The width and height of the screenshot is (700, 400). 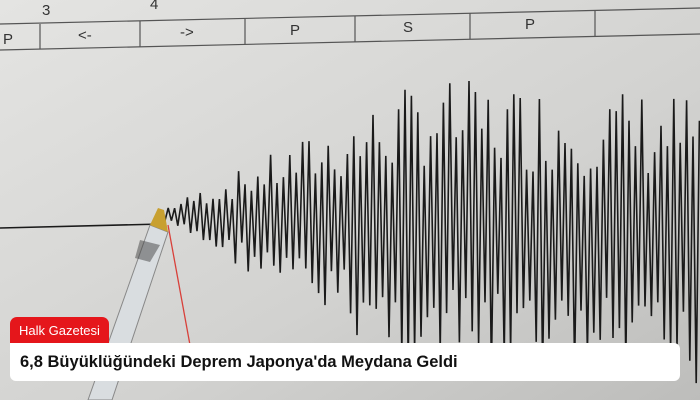 I want to click on scale-cell: S, so click(x=408, y=27).